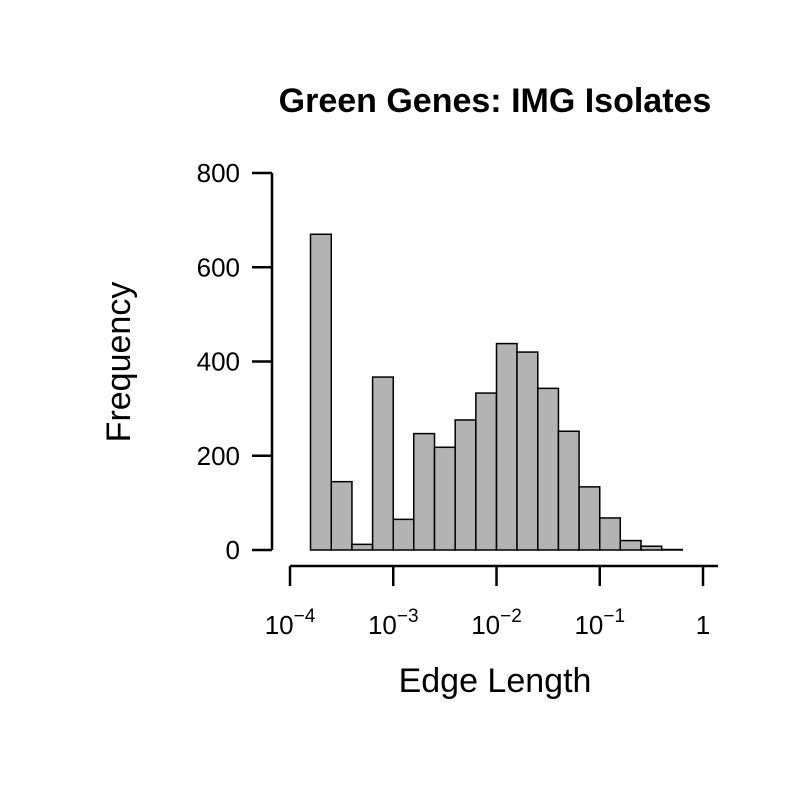 This screenshot has height=805, width=800. I want to click on x-tick-label-base-1: 10, so click(382, 625).